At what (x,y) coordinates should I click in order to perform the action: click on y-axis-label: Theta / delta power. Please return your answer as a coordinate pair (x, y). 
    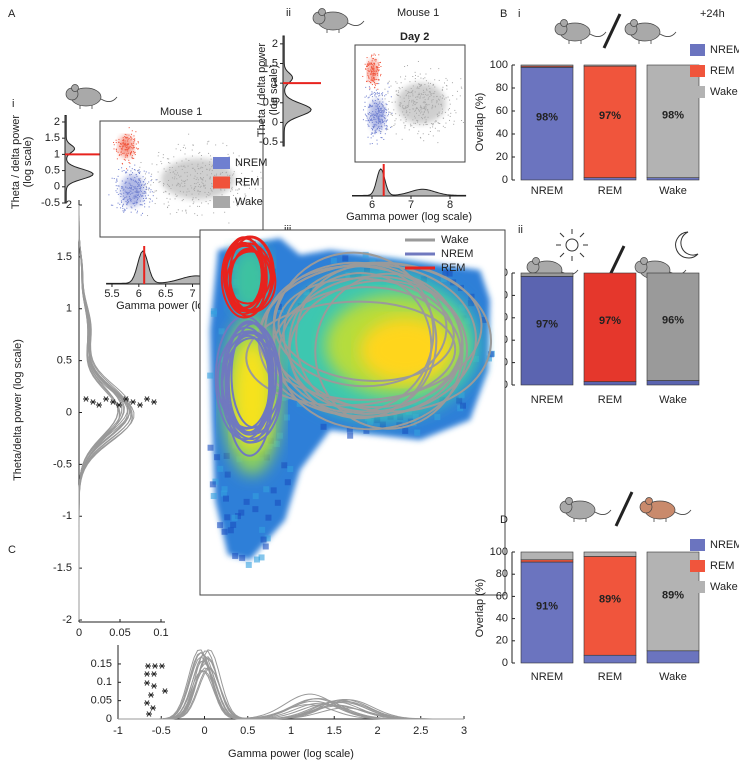
    Looking at the image, I should click on (16, 162).